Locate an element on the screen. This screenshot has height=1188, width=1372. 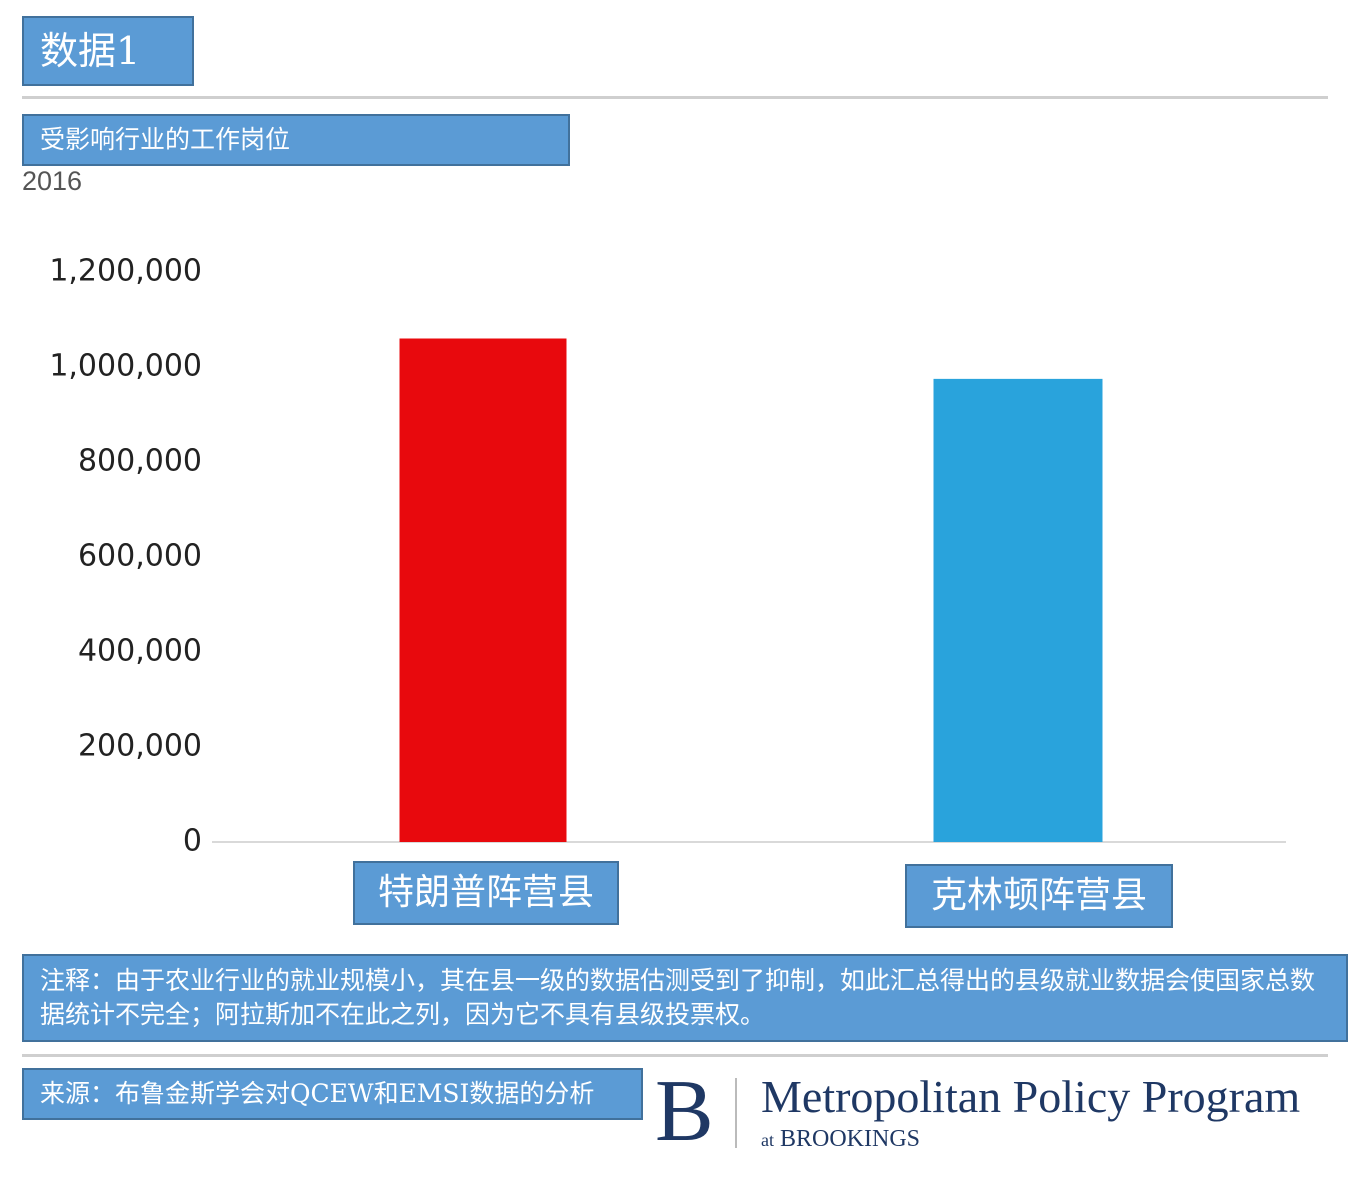
logo-program-name: Metropolitan Policy Program is located at coordinates (1031, 1096).